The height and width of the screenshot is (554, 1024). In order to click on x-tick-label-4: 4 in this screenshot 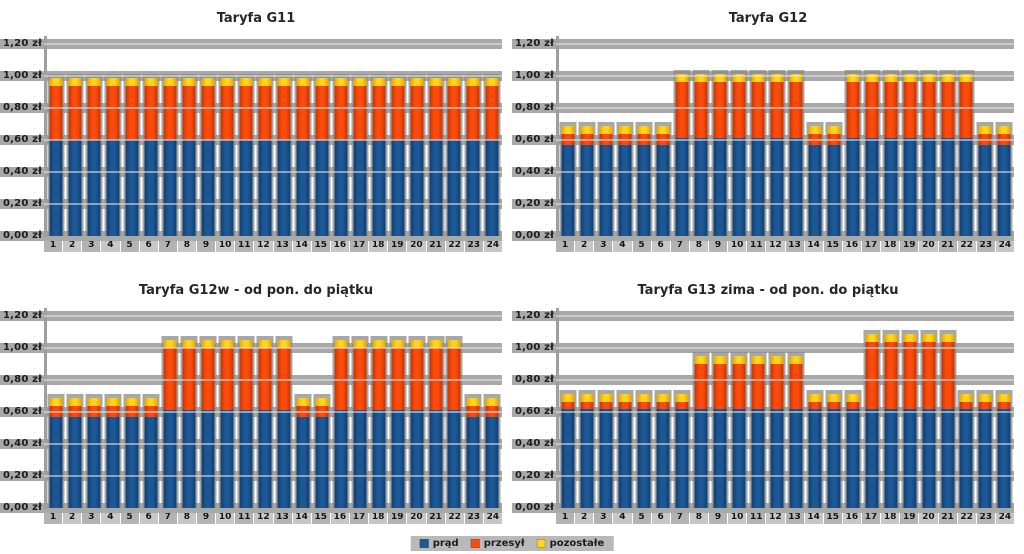, I will do `click(110, 245)`.